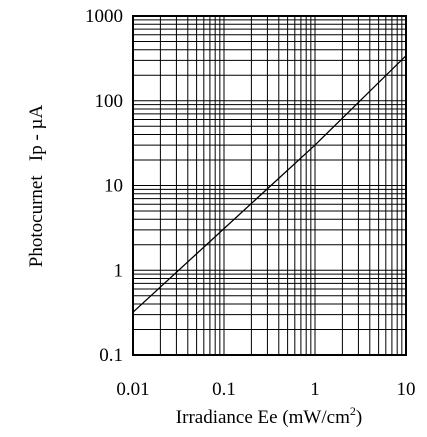 This screenshot has height=437, width=427. I want to click on y-tick-label: 0.1, so click(111, 355).